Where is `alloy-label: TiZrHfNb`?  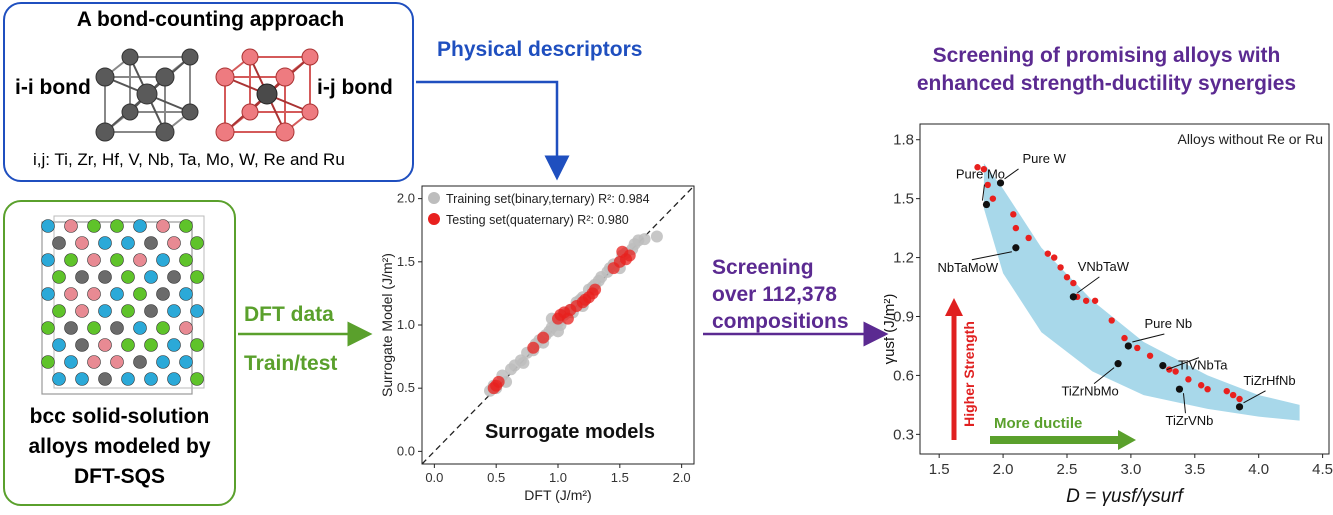 alloy-label: TiZrHfNb is located at coordinates (1269, 380).